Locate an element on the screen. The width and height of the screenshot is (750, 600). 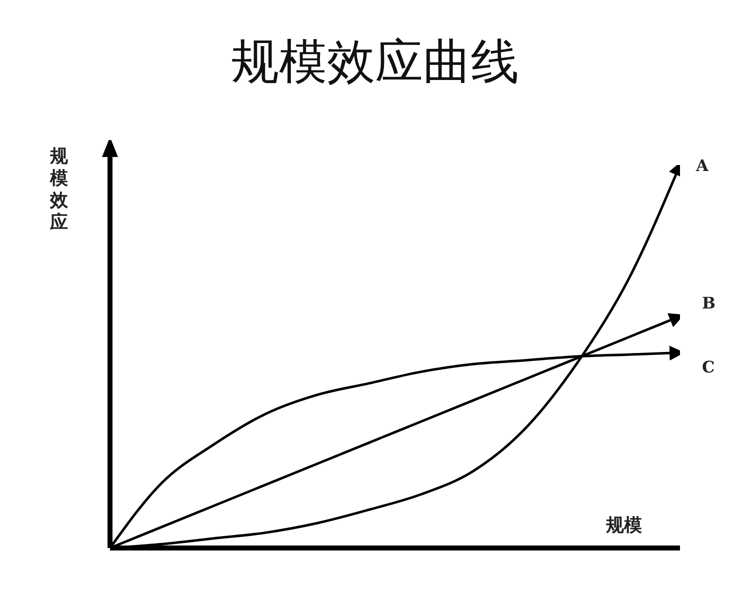
series-label: B is located at coordinates (709, 302).